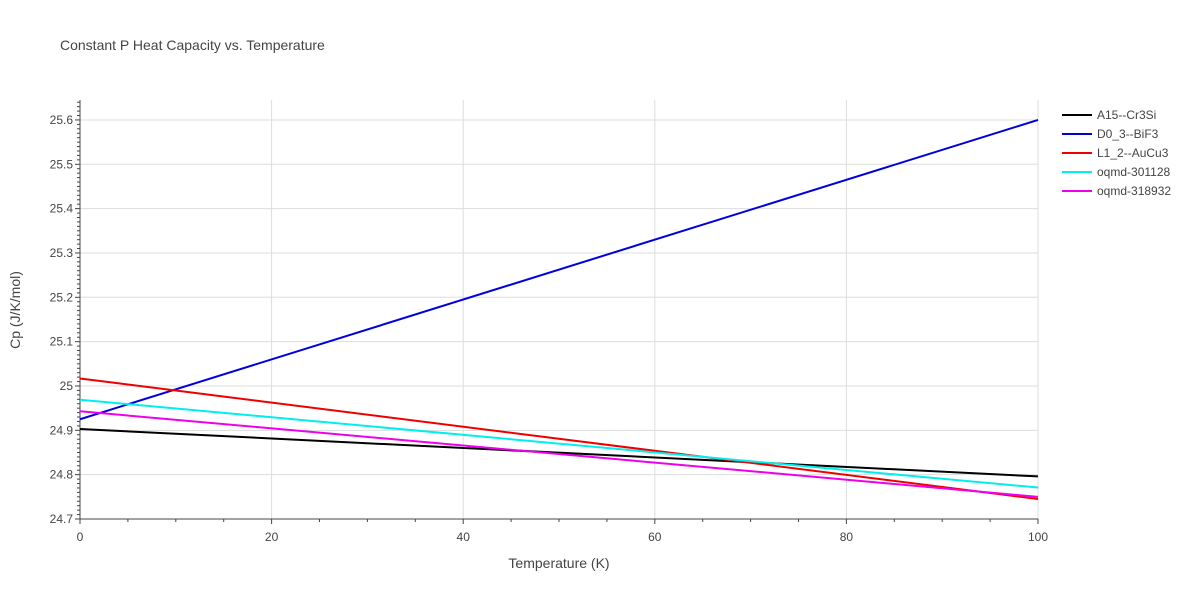 This screenshot has width=1200, height=600. I want to click on x-tick-label: 20, so click(272, 537).